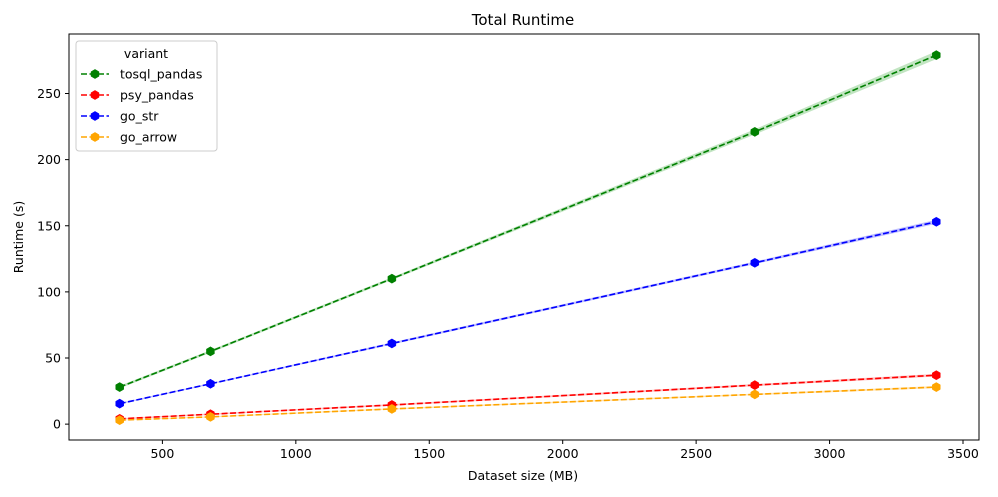 The image size is (998, 497). What do you see at coordinates (53, 358) in the screenshot?
I see `y-tick-label: 50` at bounding box center [53, 358].